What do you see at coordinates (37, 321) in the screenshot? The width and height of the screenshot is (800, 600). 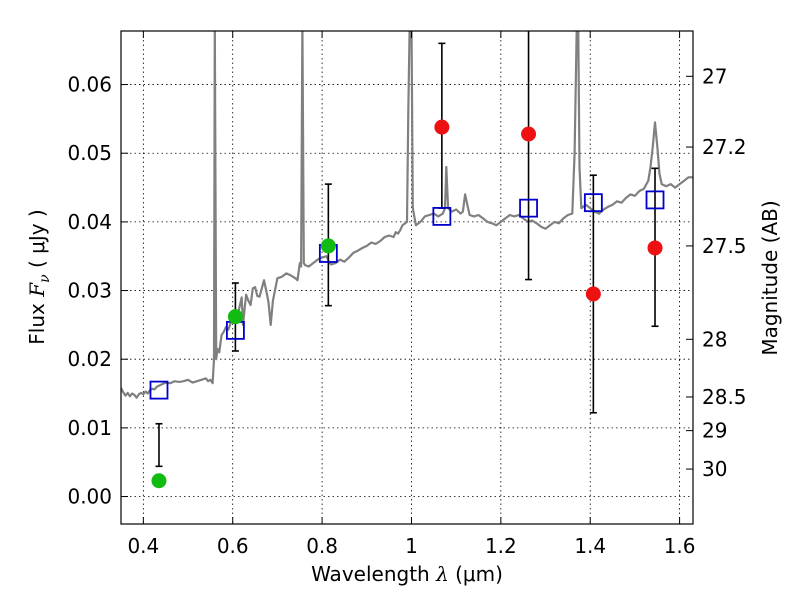 I see `y-axis-label-prefix: Flux` at bounding box center [37, 321].